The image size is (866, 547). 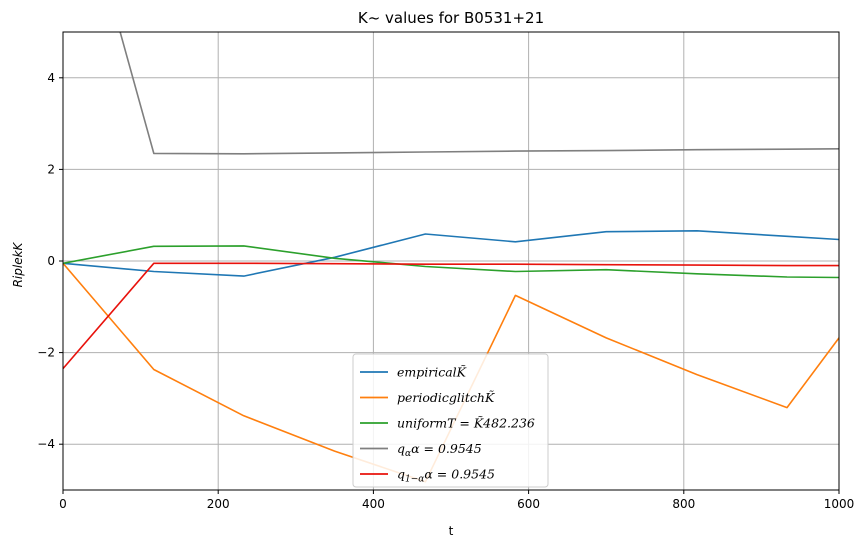 What do you see at coordinates (46, 353) in the screenshot?
I see `y-tick-label: −2` at bounding box center [46, 353].